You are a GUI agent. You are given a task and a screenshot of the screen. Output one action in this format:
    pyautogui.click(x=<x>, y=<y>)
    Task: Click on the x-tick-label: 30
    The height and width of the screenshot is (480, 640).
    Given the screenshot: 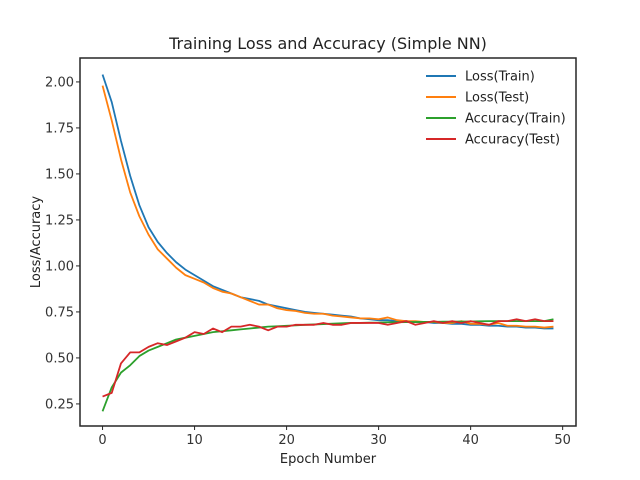 What is the action you would take?
    pyautogui.click(x=378, y=440)
    